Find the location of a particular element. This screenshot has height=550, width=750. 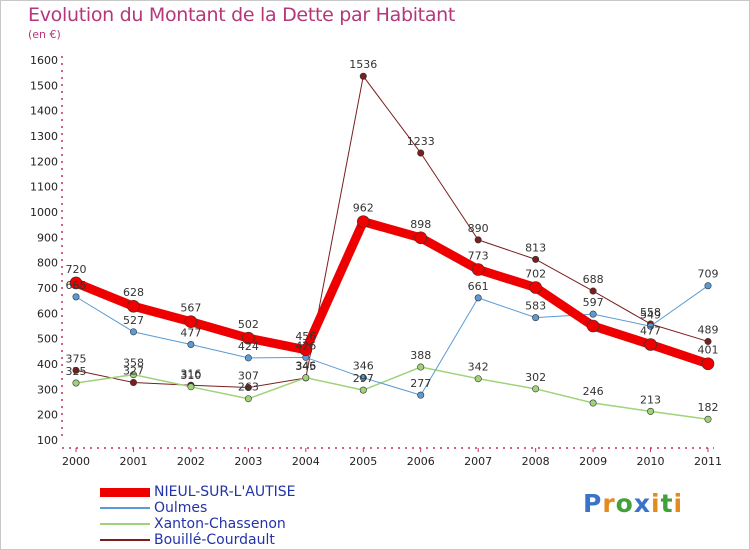

logo-letter: x is located at coordinates (642, 503).